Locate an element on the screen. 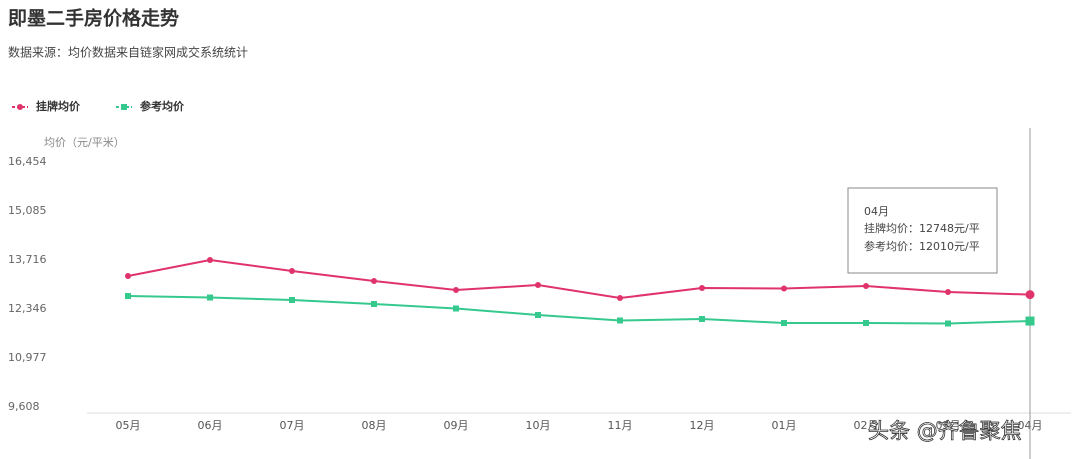 This screenshot has height=459, width=1080. tooltip-box is located at coordinates (922, 230).